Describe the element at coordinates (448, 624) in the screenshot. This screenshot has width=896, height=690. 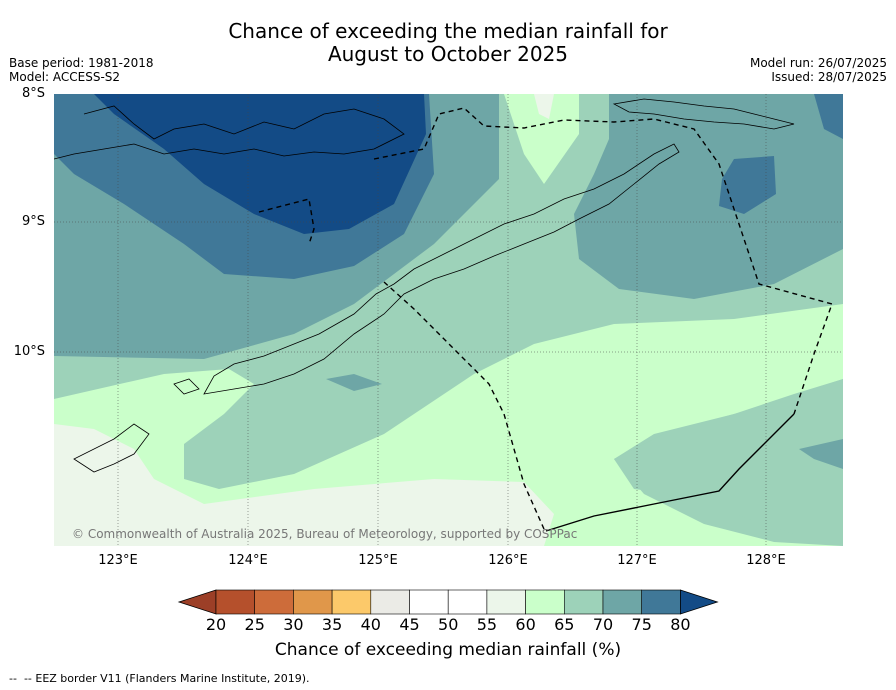
I see `colorbar-tick-label: 50` at that location.